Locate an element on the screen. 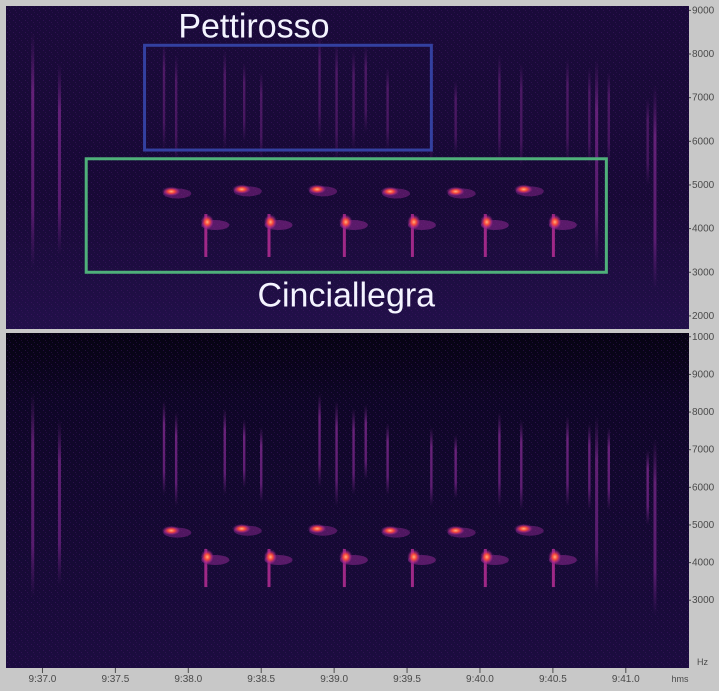 The width and height of the screenshot is (719, 691). annotation-label-pettirosso: Pettirosso is located at coordinates (253, 26).